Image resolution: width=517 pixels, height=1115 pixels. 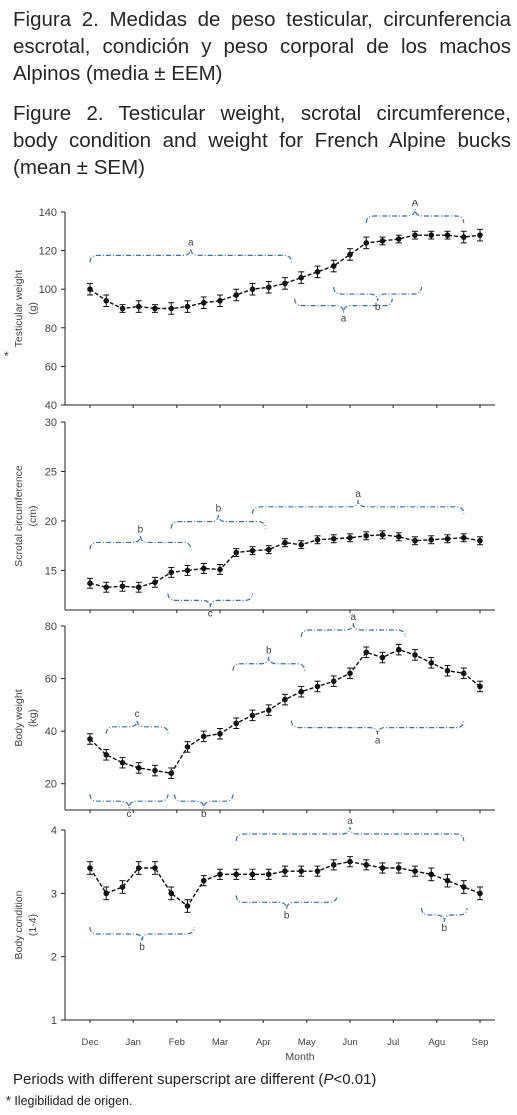 I want to click on y-tick-label: 3, so click(x=54, y=894).